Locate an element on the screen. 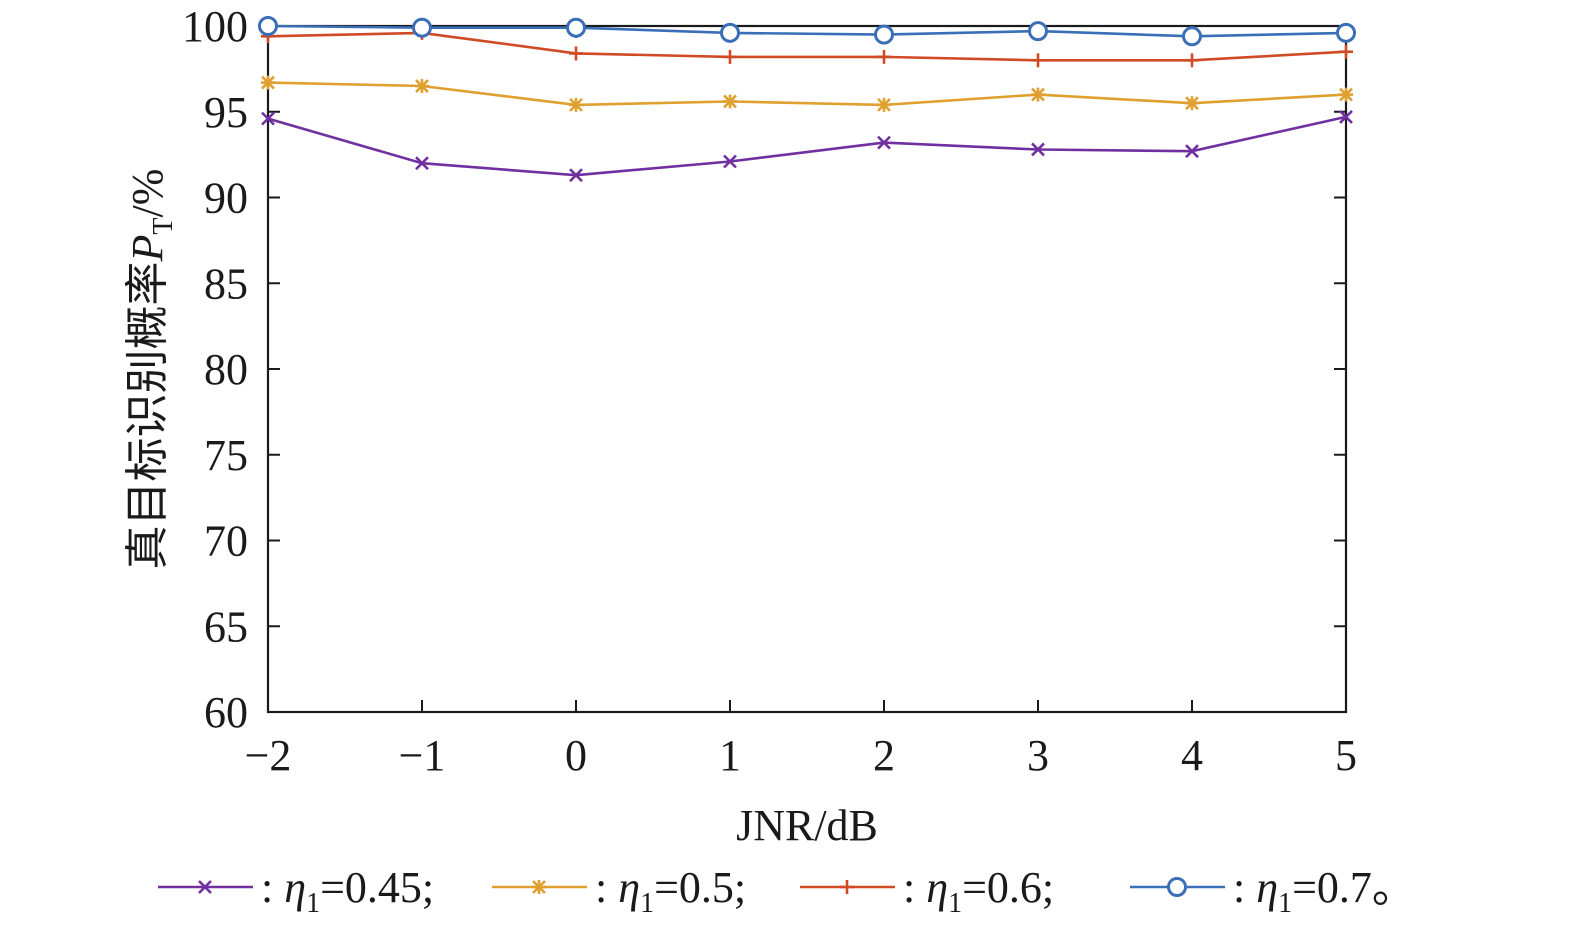 The height and width of the screenshot is (930, 1575). x-axis-title: JNR/dB is located at coordinates (807, 825).